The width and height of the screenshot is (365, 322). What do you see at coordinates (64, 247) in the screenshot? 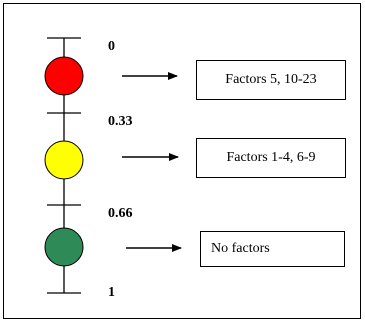
I see `green-level-circle` at bounding box center [64, 247].